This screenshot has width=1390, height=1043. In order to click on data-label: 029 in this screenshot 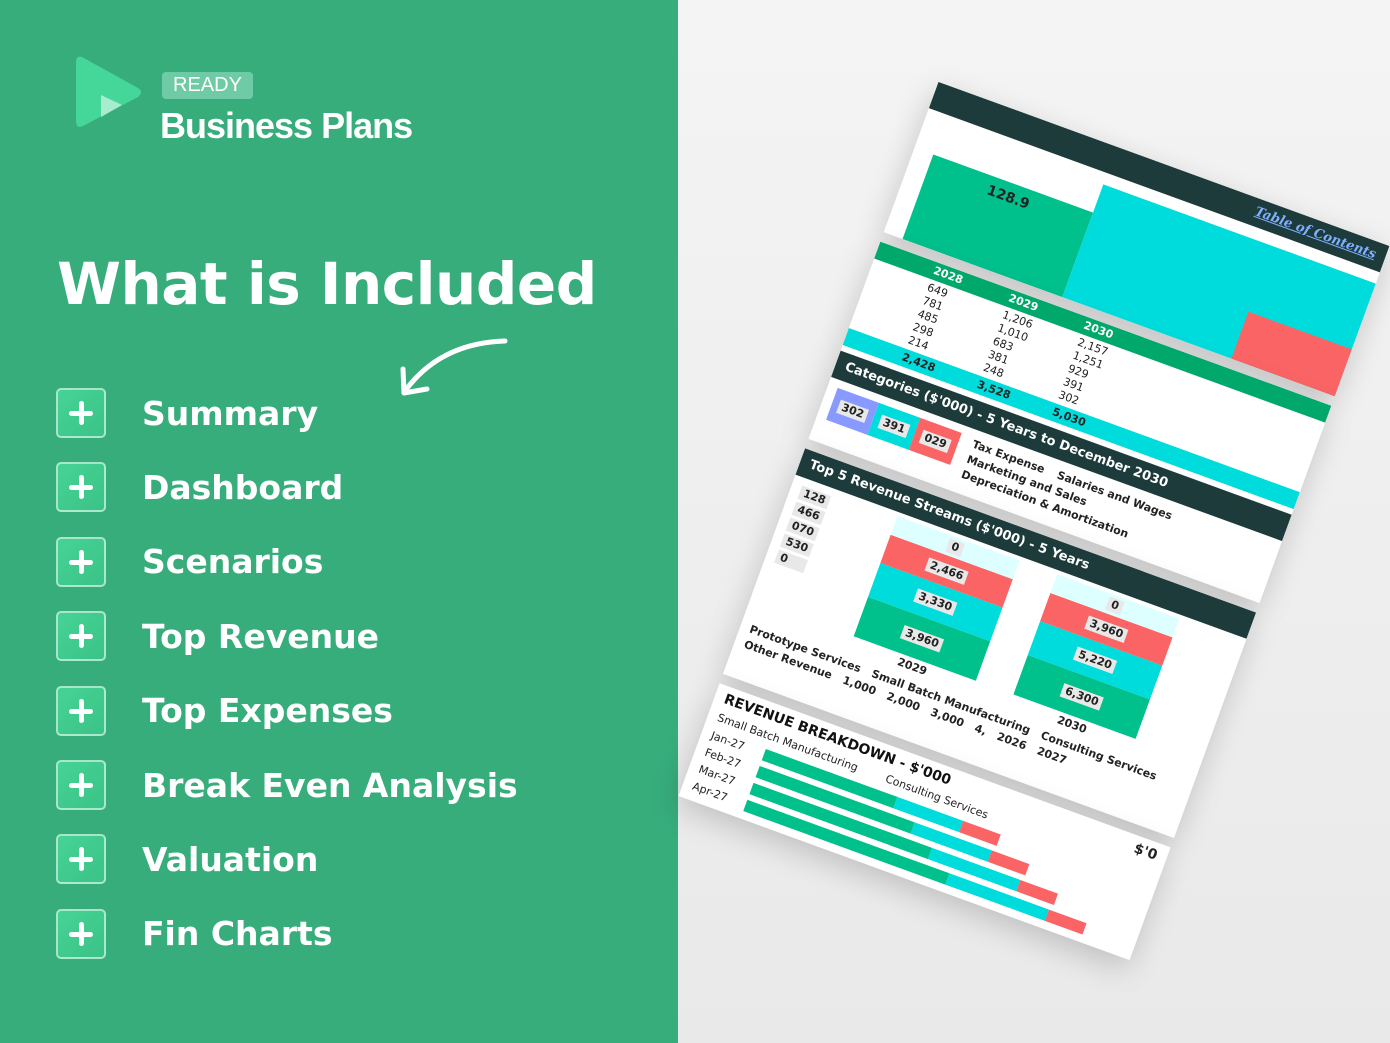, I will do `click(935, 441)`.